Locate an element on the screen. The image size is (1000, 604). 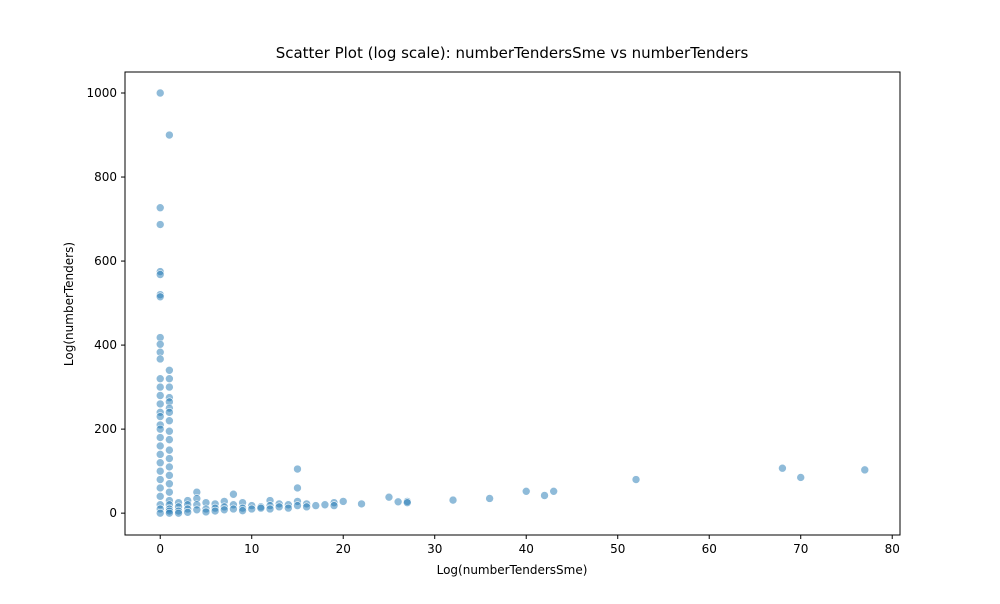
y-tick-label: 200 is located at coordinates (105, 429).